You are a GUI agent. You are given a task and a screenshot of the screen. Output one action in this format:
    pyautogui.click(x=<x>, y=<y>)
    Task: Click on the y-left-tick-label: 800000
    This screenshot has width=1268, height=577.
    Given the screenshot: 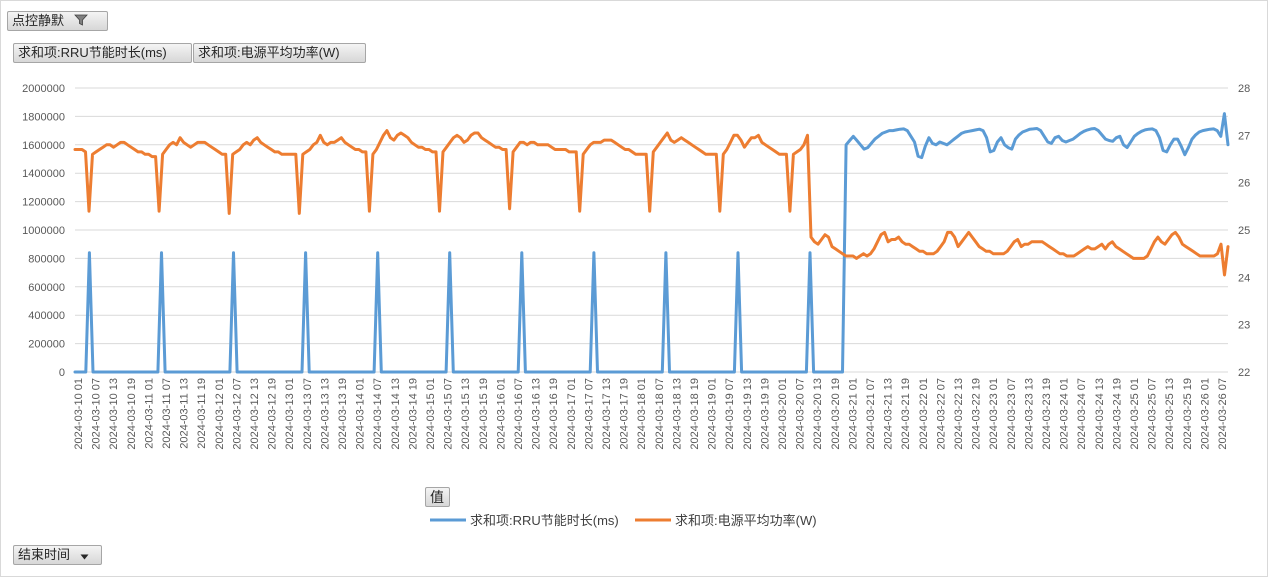 What is the action you would take?
    pyautogui.click(x=46, y=259)
    